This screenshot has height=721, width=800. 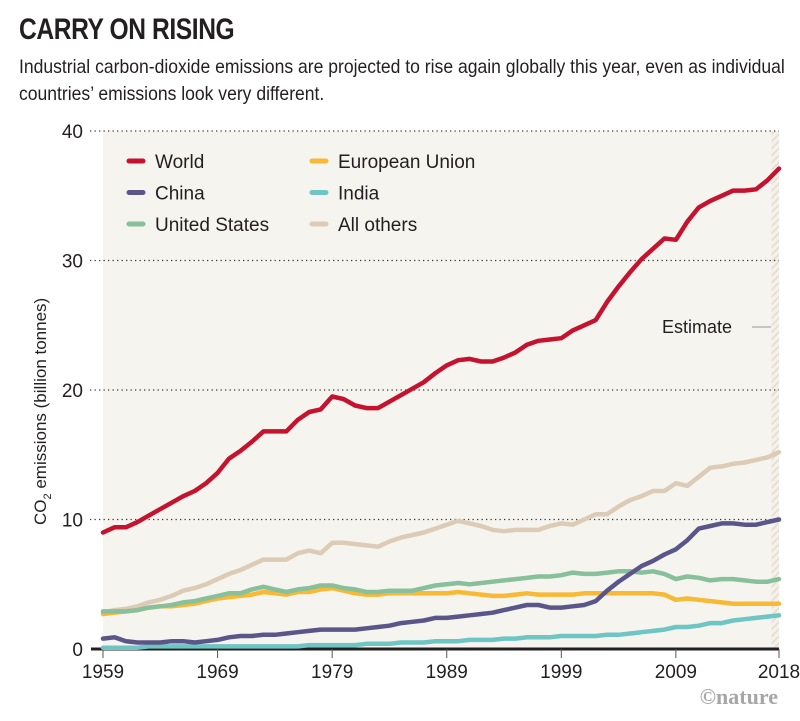 What do you see at coordinates (72, 262) in the screenshot?
I see `y-tick-label: 30` at bounding box center [72, 262].